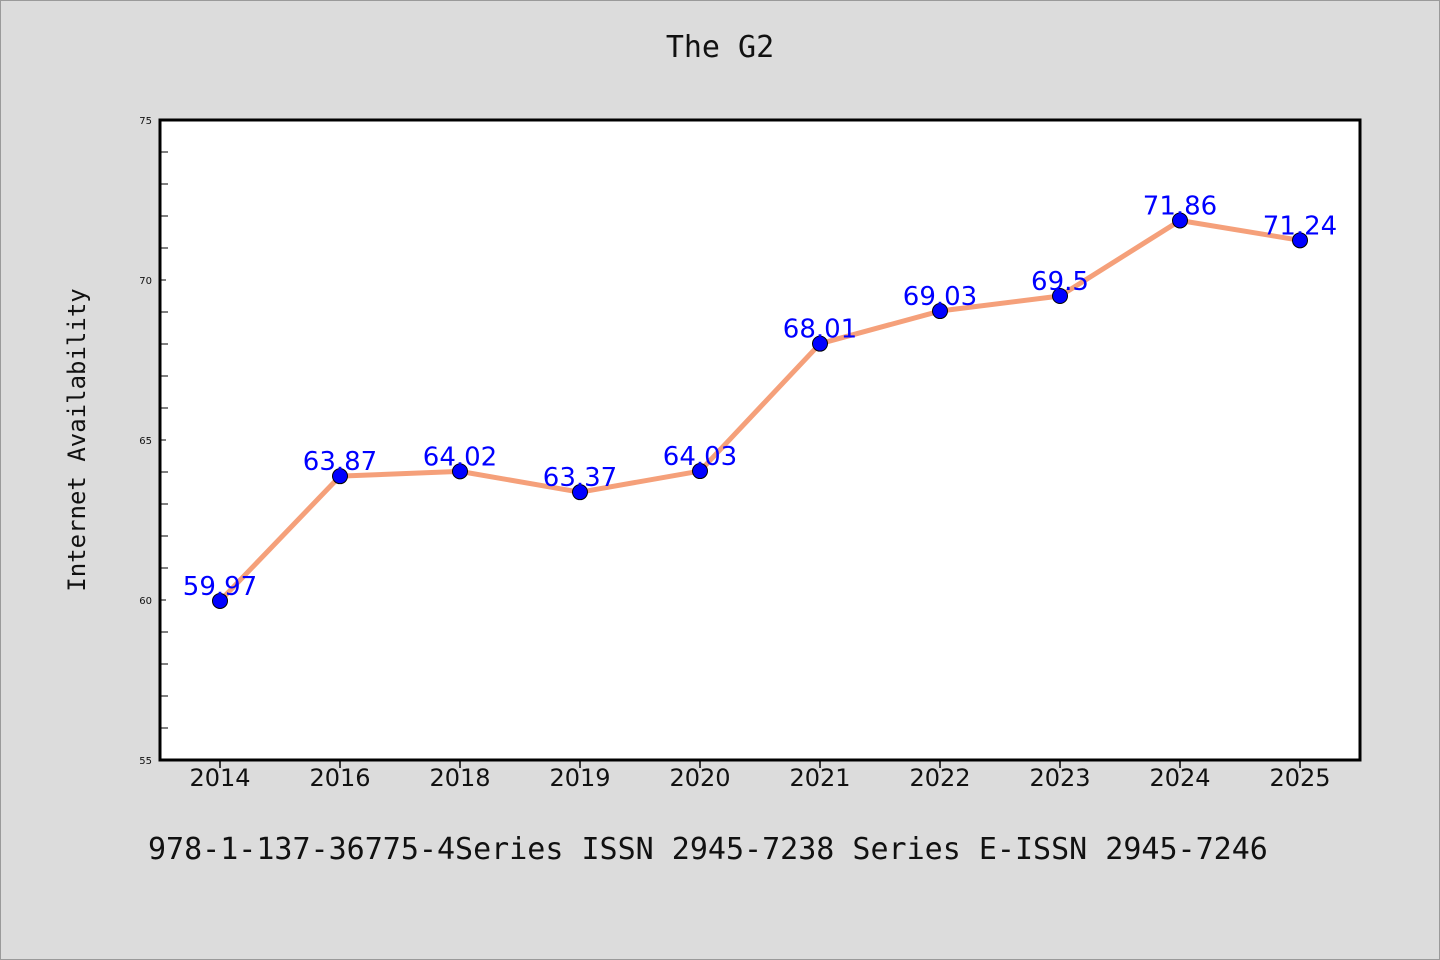 This screenshot has height=960, width=1440. I want to click on x-tick-label: 2014, so click(219, 778).